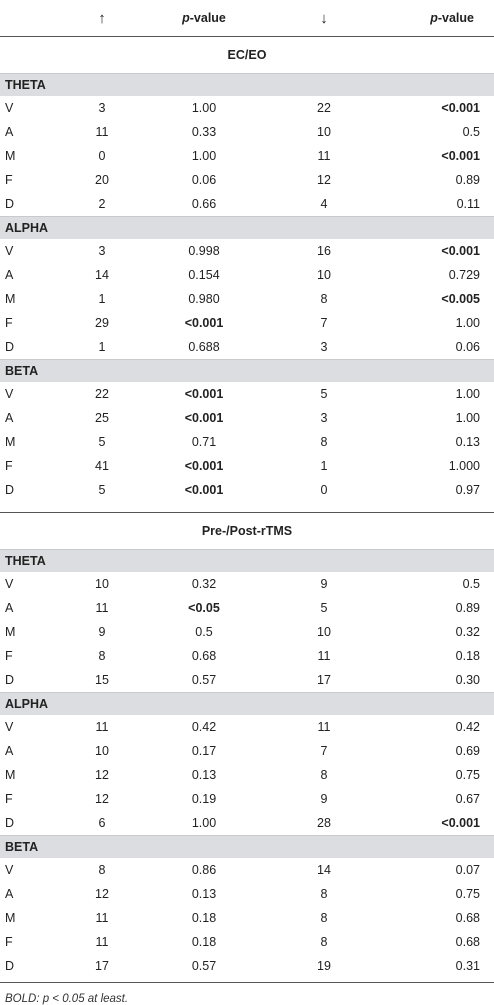 The height and width of the screenshot is (1005, 494). Describe the element at coordinates (467, 870) in the screenshot. I see `p-value-decrease: 0.07` at that location.